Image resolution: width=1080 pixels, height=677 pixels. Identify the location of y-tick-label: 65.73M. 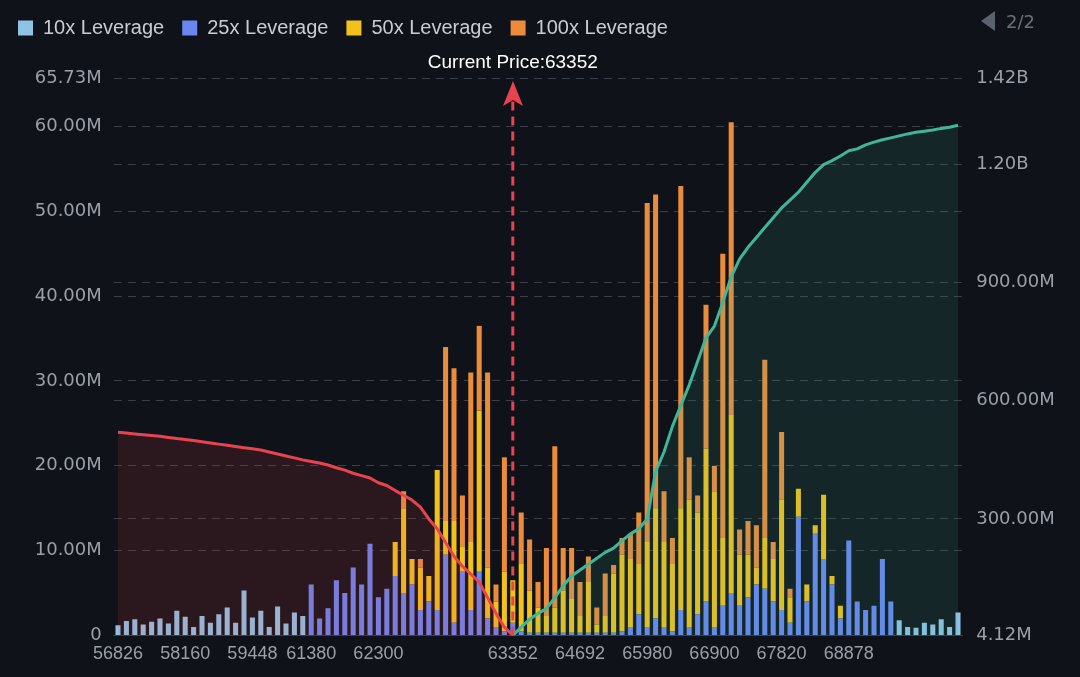
(68, 76).